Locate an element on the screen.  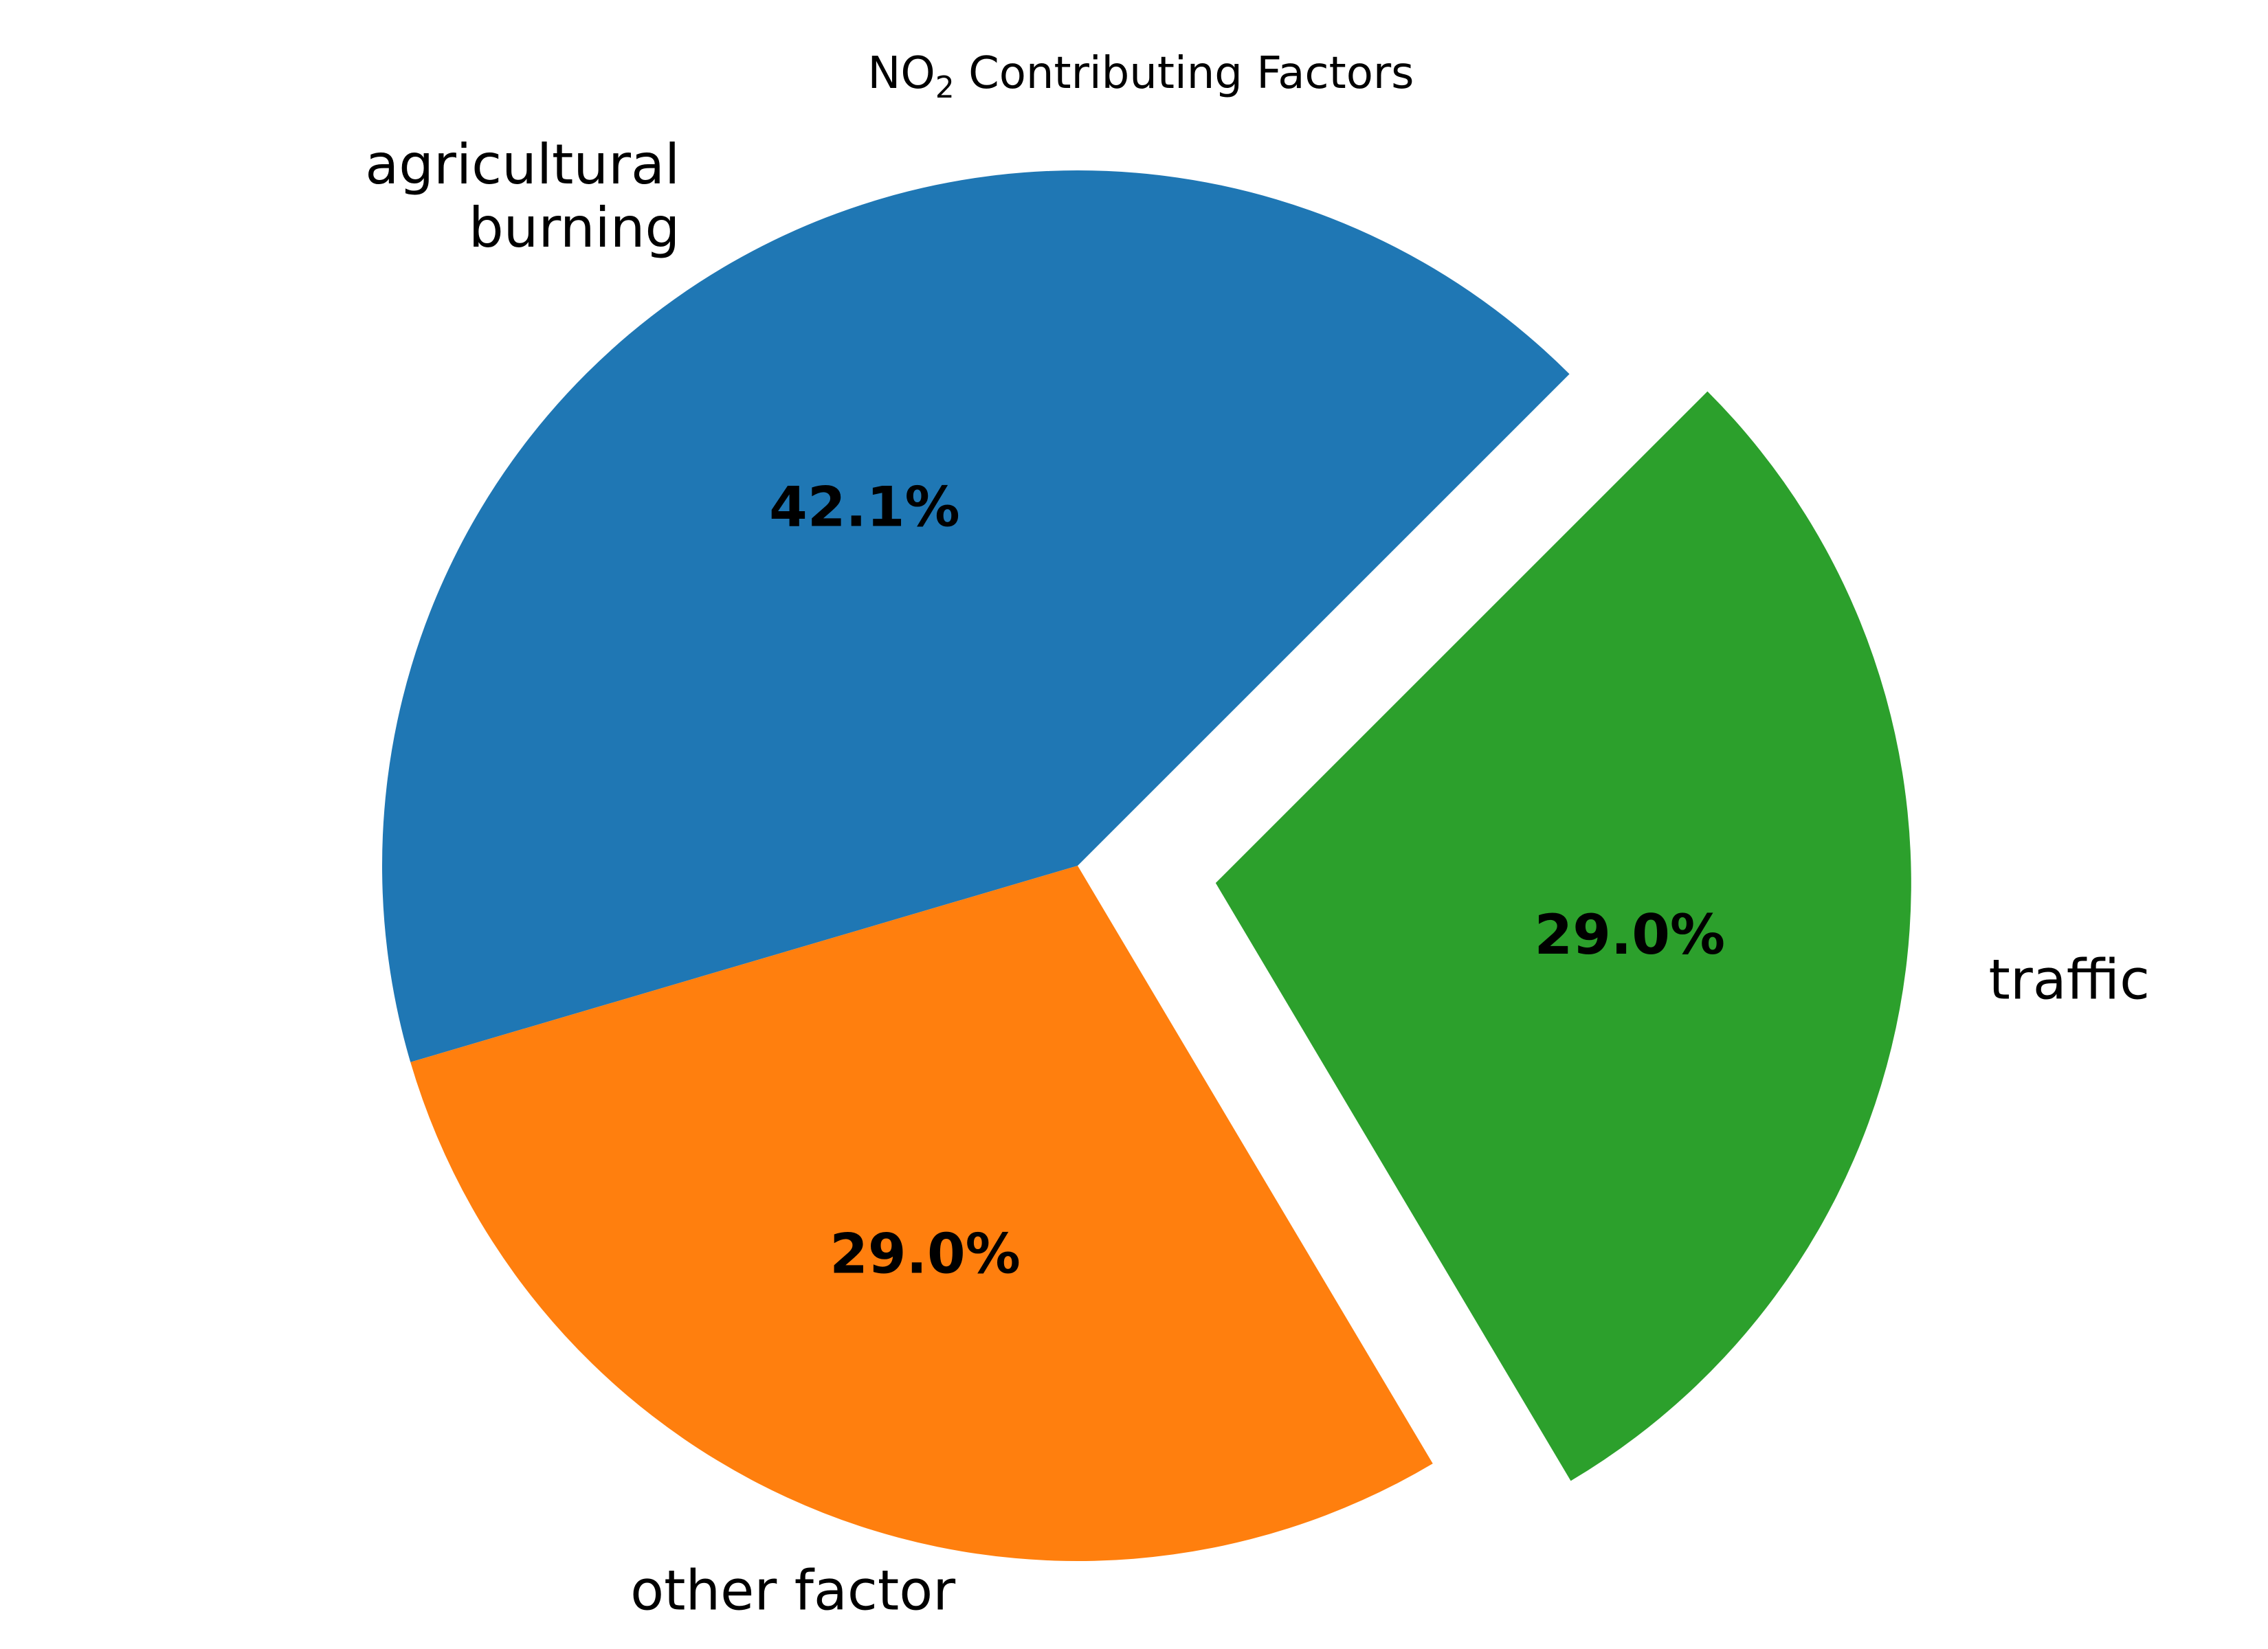
chart-title-subscript: 2 is located at coordinates (945, 87).